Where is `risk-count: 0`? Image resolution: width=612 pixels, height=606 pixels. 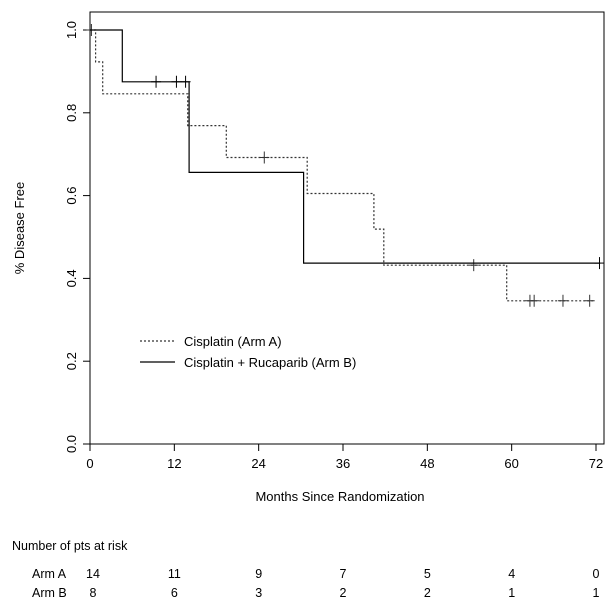
risk-count: 0 is located at coordinates (596, 574).